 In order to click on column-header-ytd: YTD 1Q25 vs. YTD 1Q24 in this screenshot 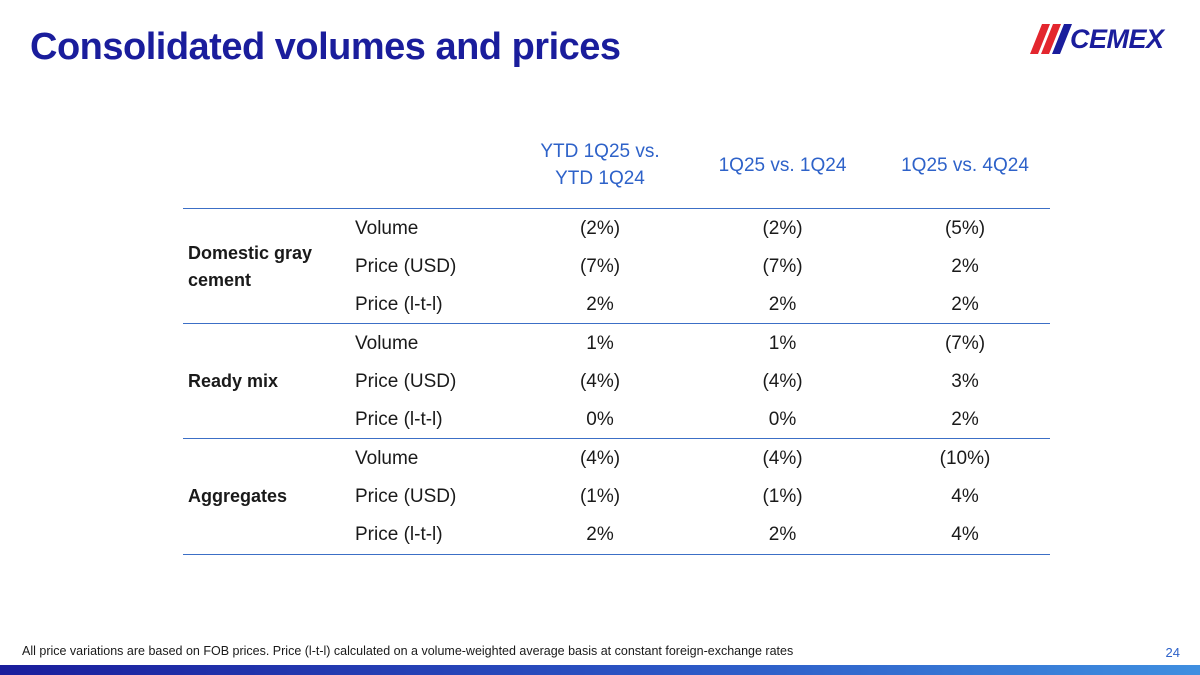, I will do `click(600, 165)`.